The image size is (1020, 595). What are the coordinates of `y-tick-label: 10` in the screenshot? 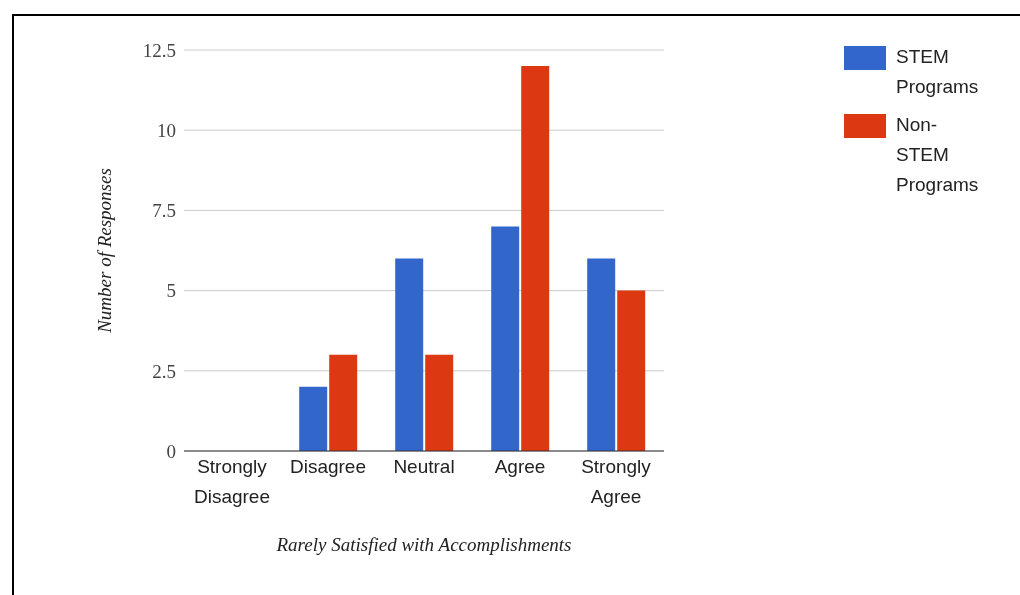 It's located at (166, 130).